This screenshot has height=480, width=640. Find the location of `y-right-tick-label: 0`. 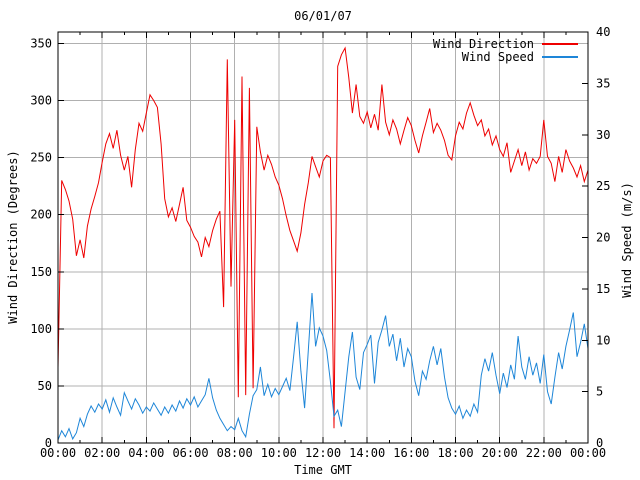

y-right-tick-label: 0 is located at coordinates (599, 443).